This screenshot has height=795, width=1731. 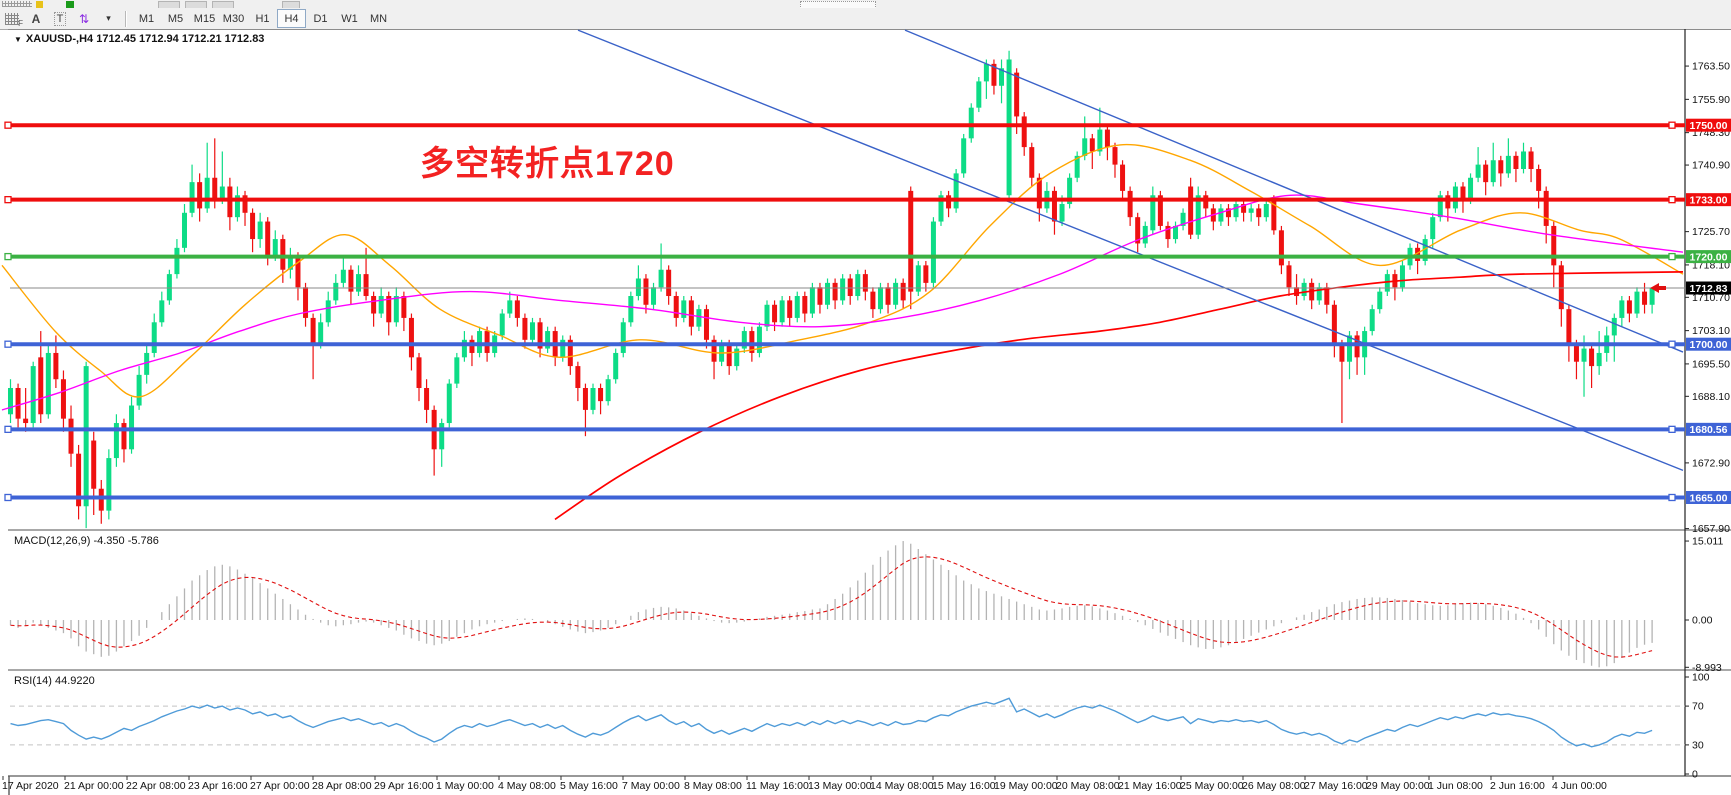 I want to click on svg-text: 1680.56, so click(x=1709, y=430).